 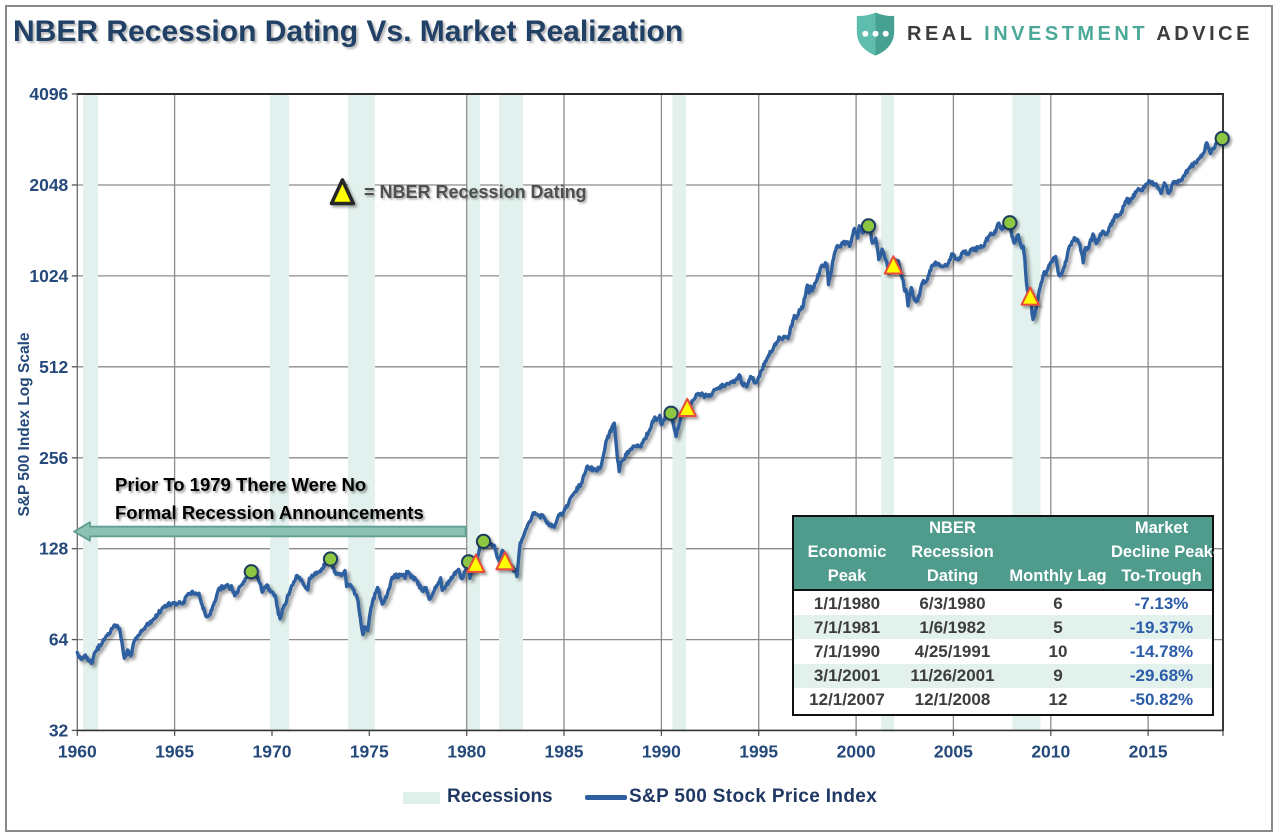 What do you see at coordinates (24, 424) in the screenshot?
I see `svg-text: S&P 500 Index Log Scale` at bounding box center [24, 424].